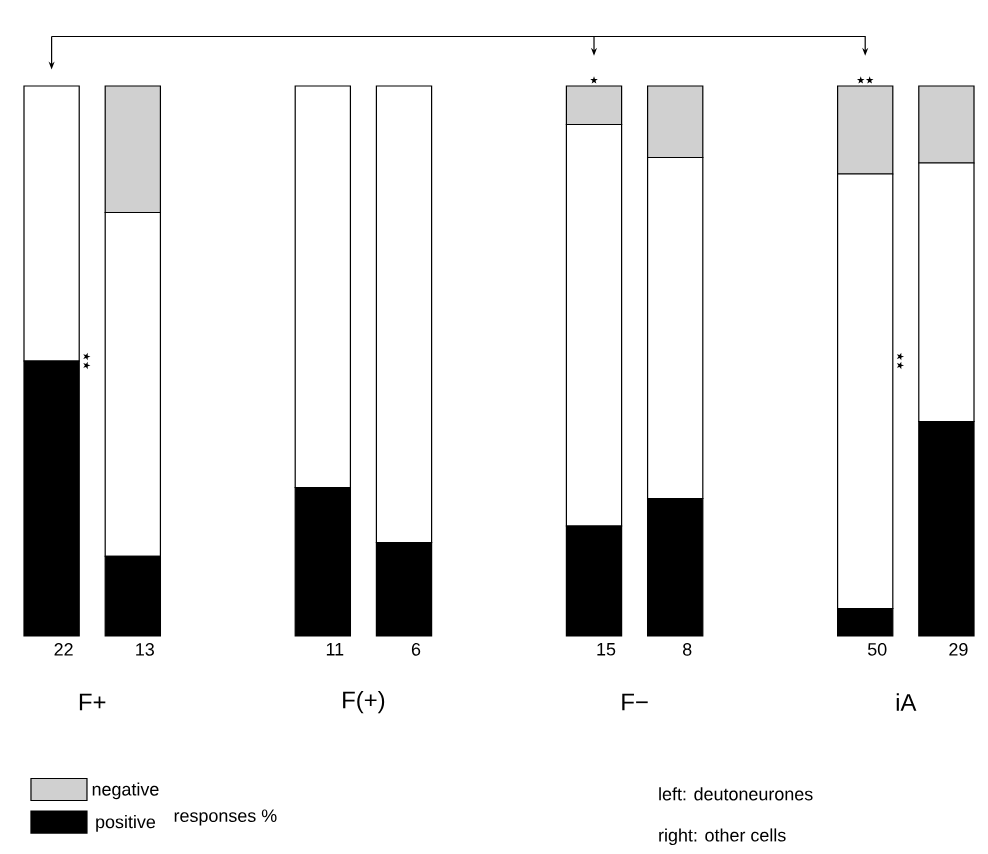 Image resolution: width=988 pixels, height=854 pixels. I want to click on x-tick-label: 29, so click(958, 649).